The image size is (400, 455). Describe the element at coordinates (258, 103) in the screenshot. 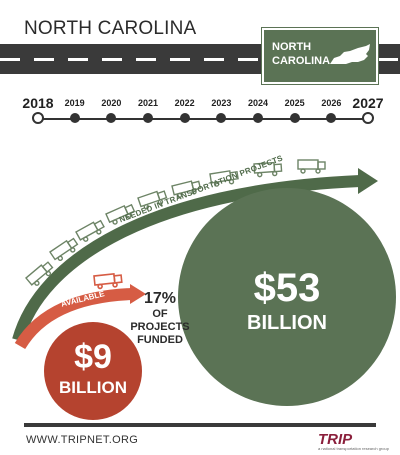

I see `timeline-year: 2024` at that location.